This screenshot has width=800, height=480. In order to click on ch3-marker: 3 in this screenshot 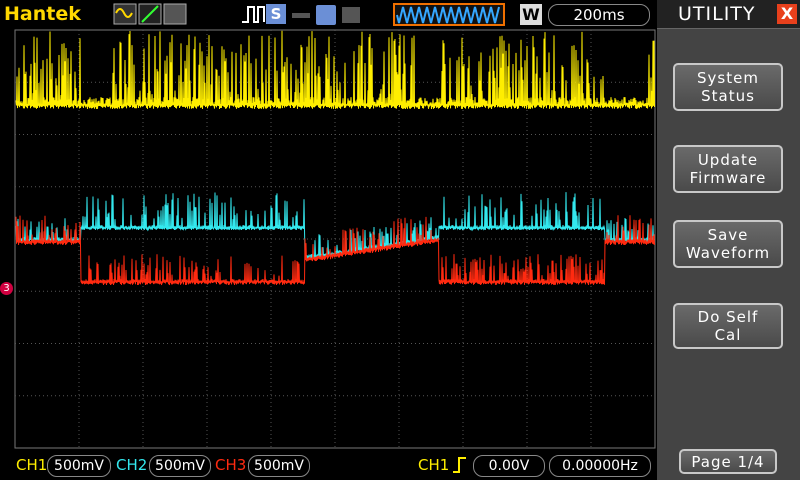, I will do `click(6, 288)`.